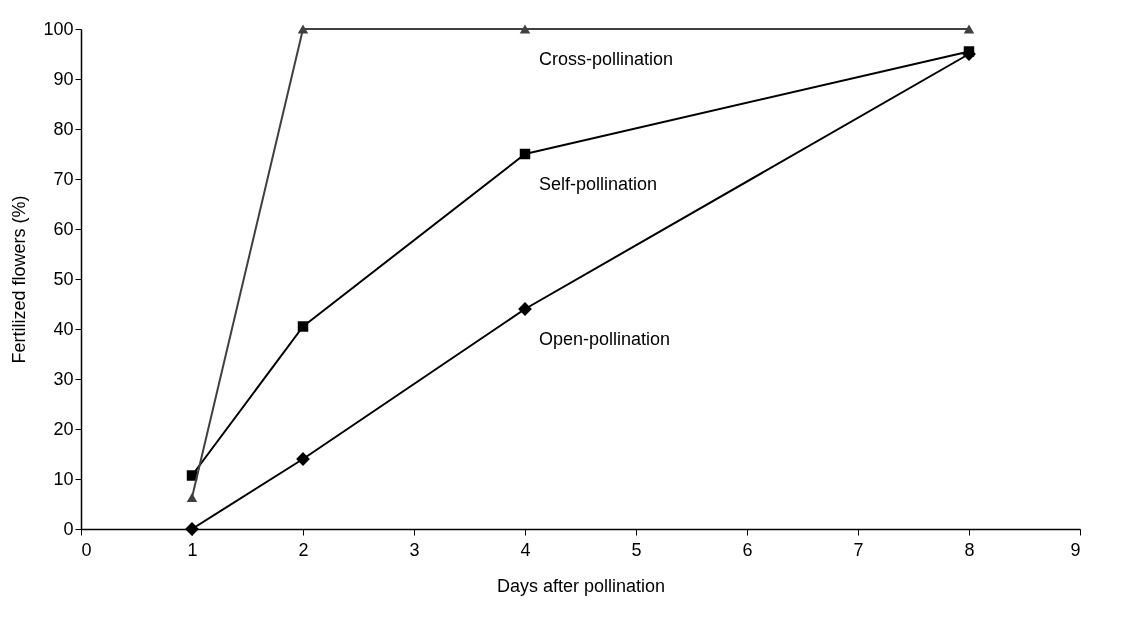 The width and height of the screenshot is (1133, 621). Describe the element at coordinates (414, 549) in the screenshot. I see `x-tick-label: 3` at that location.